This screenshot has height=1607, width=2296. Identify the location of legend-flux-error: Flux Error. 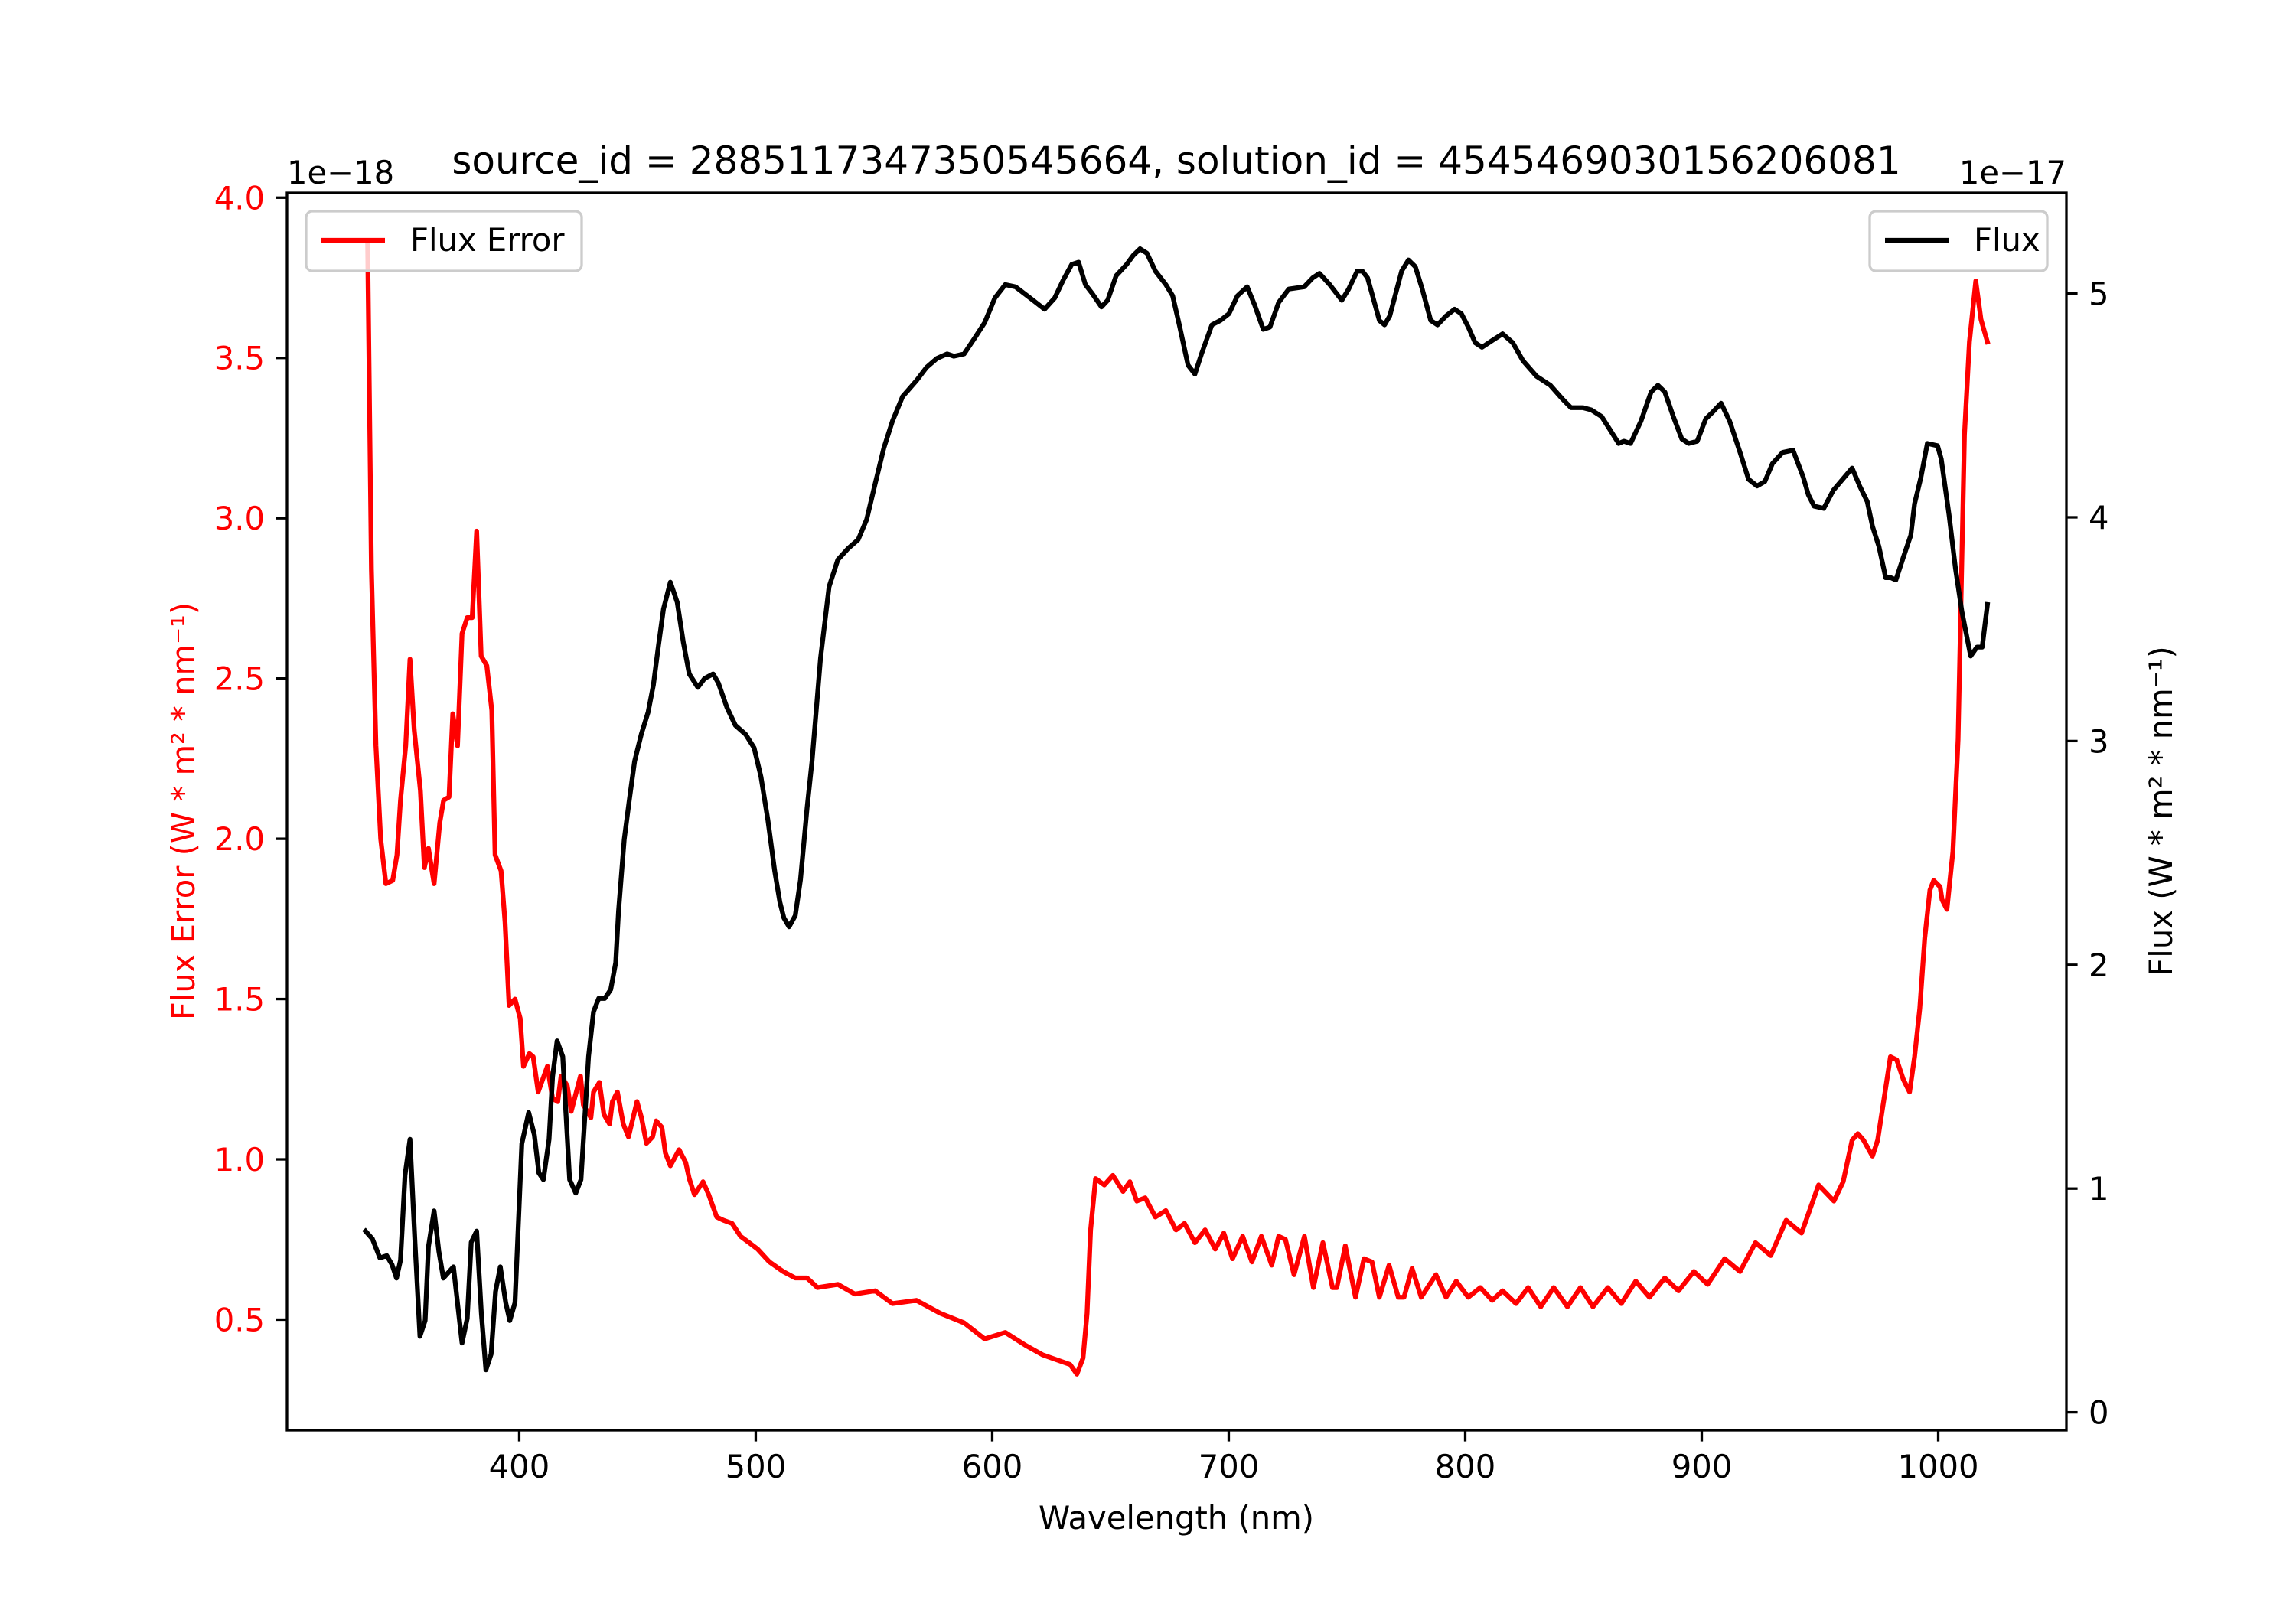
(444, 241).